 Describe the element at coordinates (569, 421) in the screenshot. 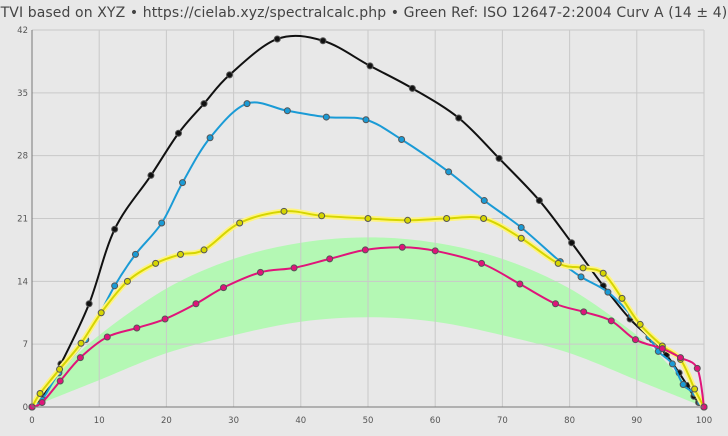

I see `x-tick-label: 80` at that location.